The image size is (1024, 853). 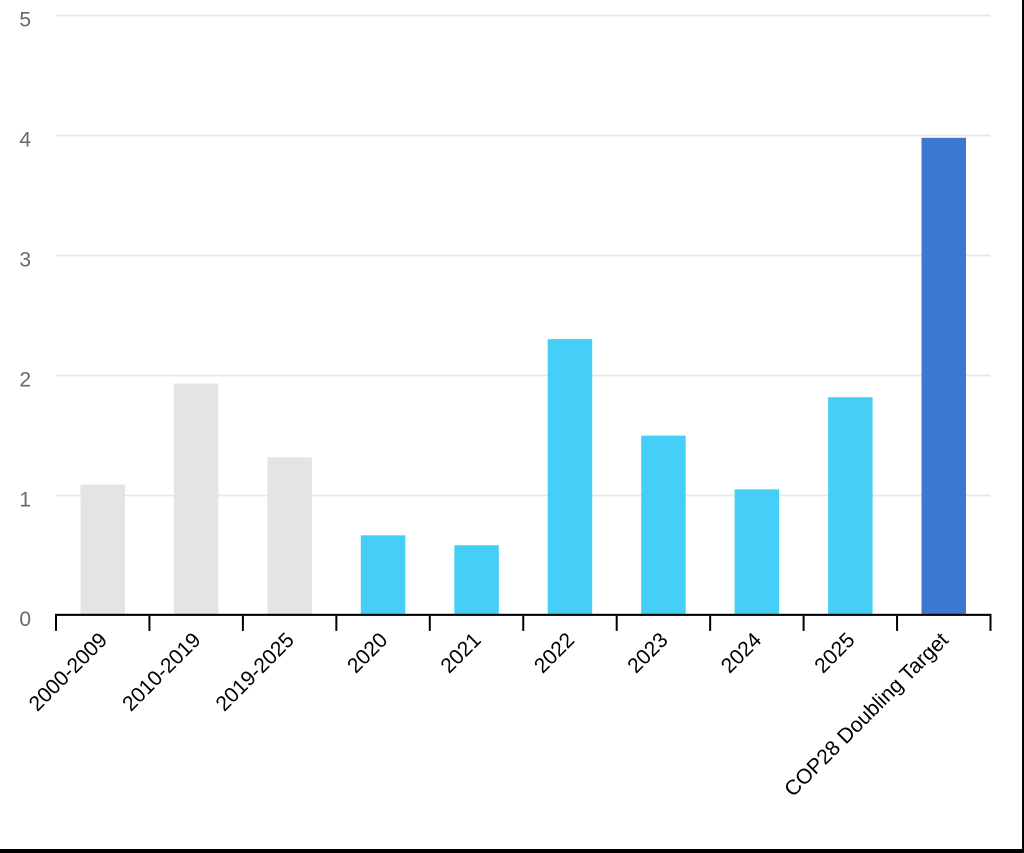 I want to click on svg-text: 2, so click(x=25, y=380).